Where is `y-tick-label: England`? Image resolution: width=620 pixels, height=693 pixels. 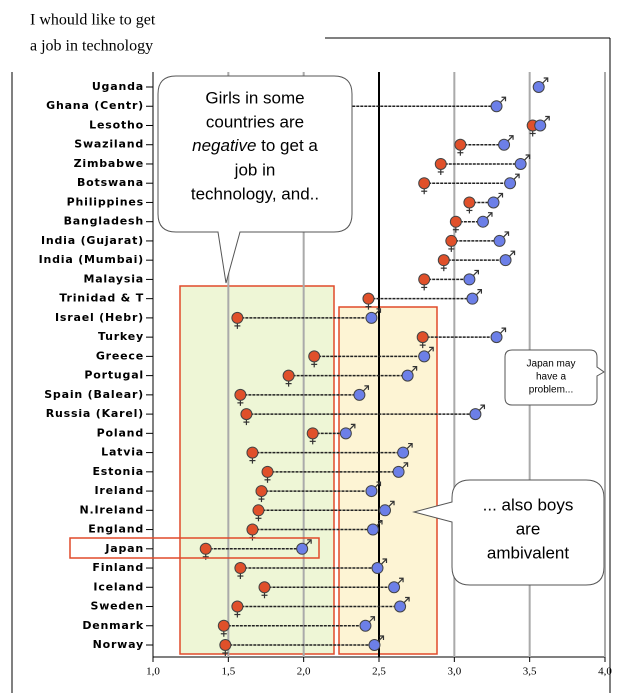 y-tick-label: England is located at coordinates (116, 529).